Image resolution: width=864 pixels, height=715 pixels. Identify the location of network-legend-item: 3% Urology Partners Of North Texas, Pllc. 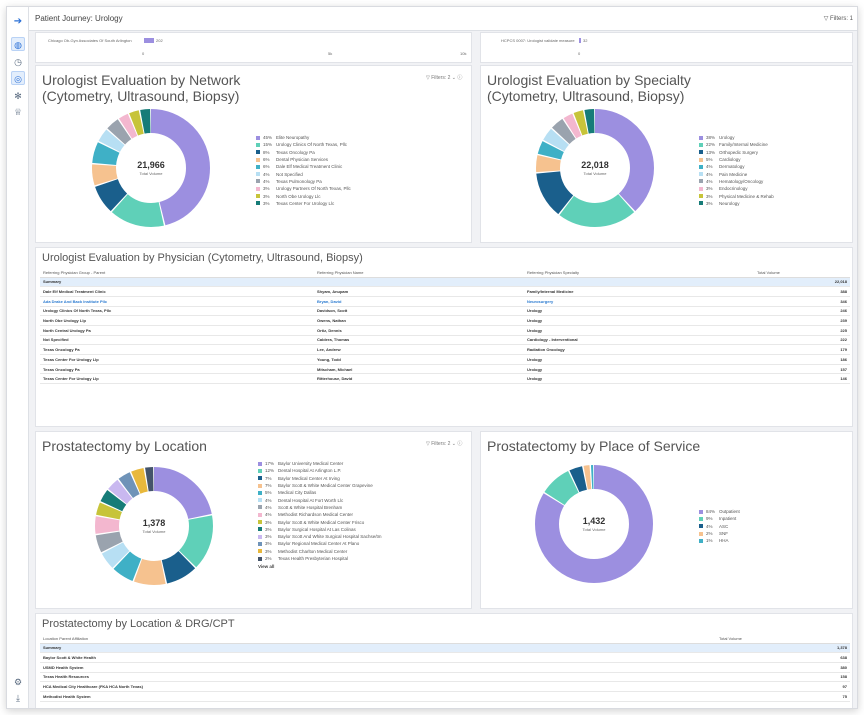
(303, 188).